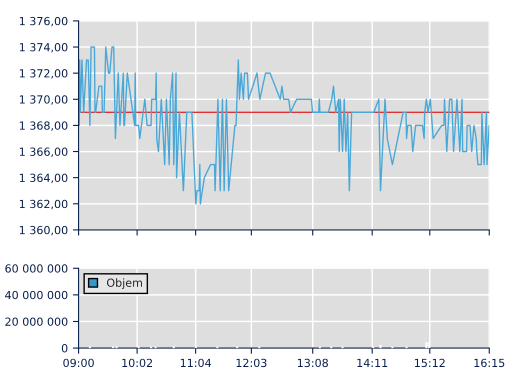 The image size is (507, 380). Describe the element at coordinates (44, 205) in the screenshot. I see `y-tick-label: 1 362,00` at that location.